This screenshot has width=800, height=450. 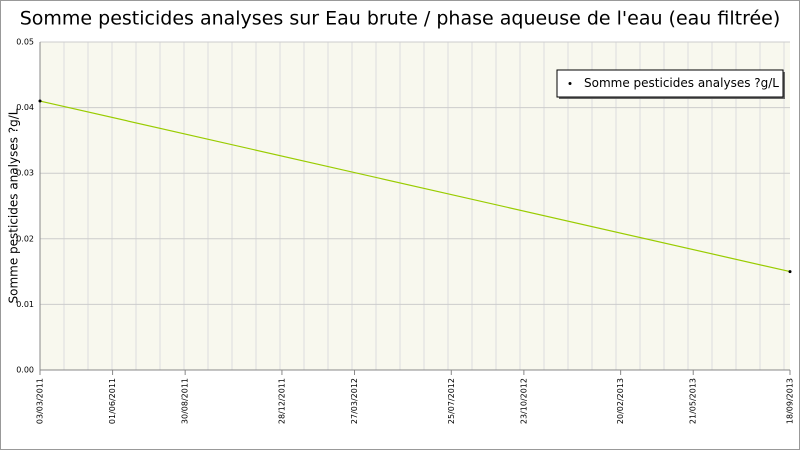 I want to click on legend-marker, so click(x=570, y=83).